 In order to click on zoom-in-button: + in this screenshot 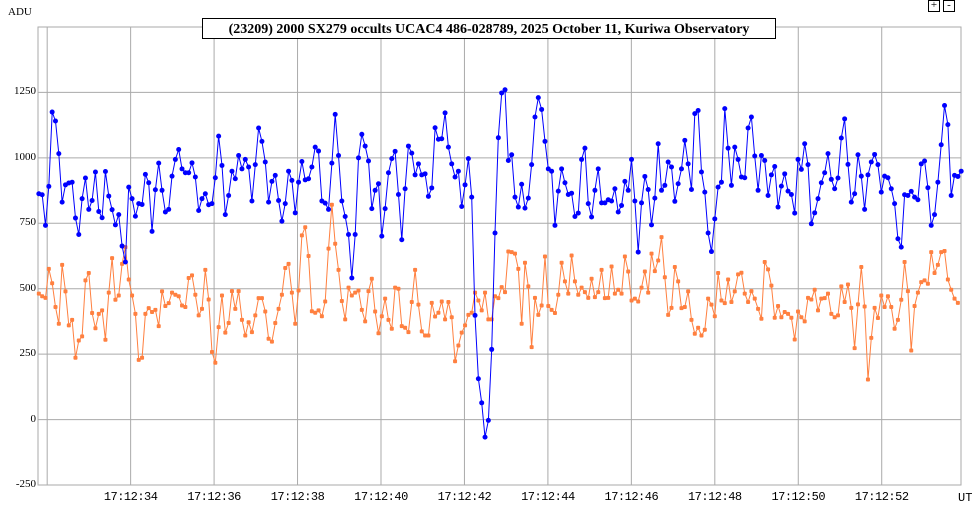, I will do `click(934, 6)`.